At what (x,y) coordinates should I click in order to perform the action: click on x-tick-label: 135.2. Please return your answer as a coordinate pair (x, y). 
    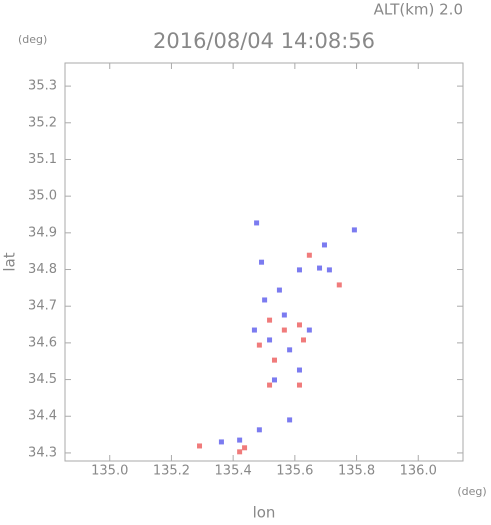
    Looking at the image, I should click on (171, 471).